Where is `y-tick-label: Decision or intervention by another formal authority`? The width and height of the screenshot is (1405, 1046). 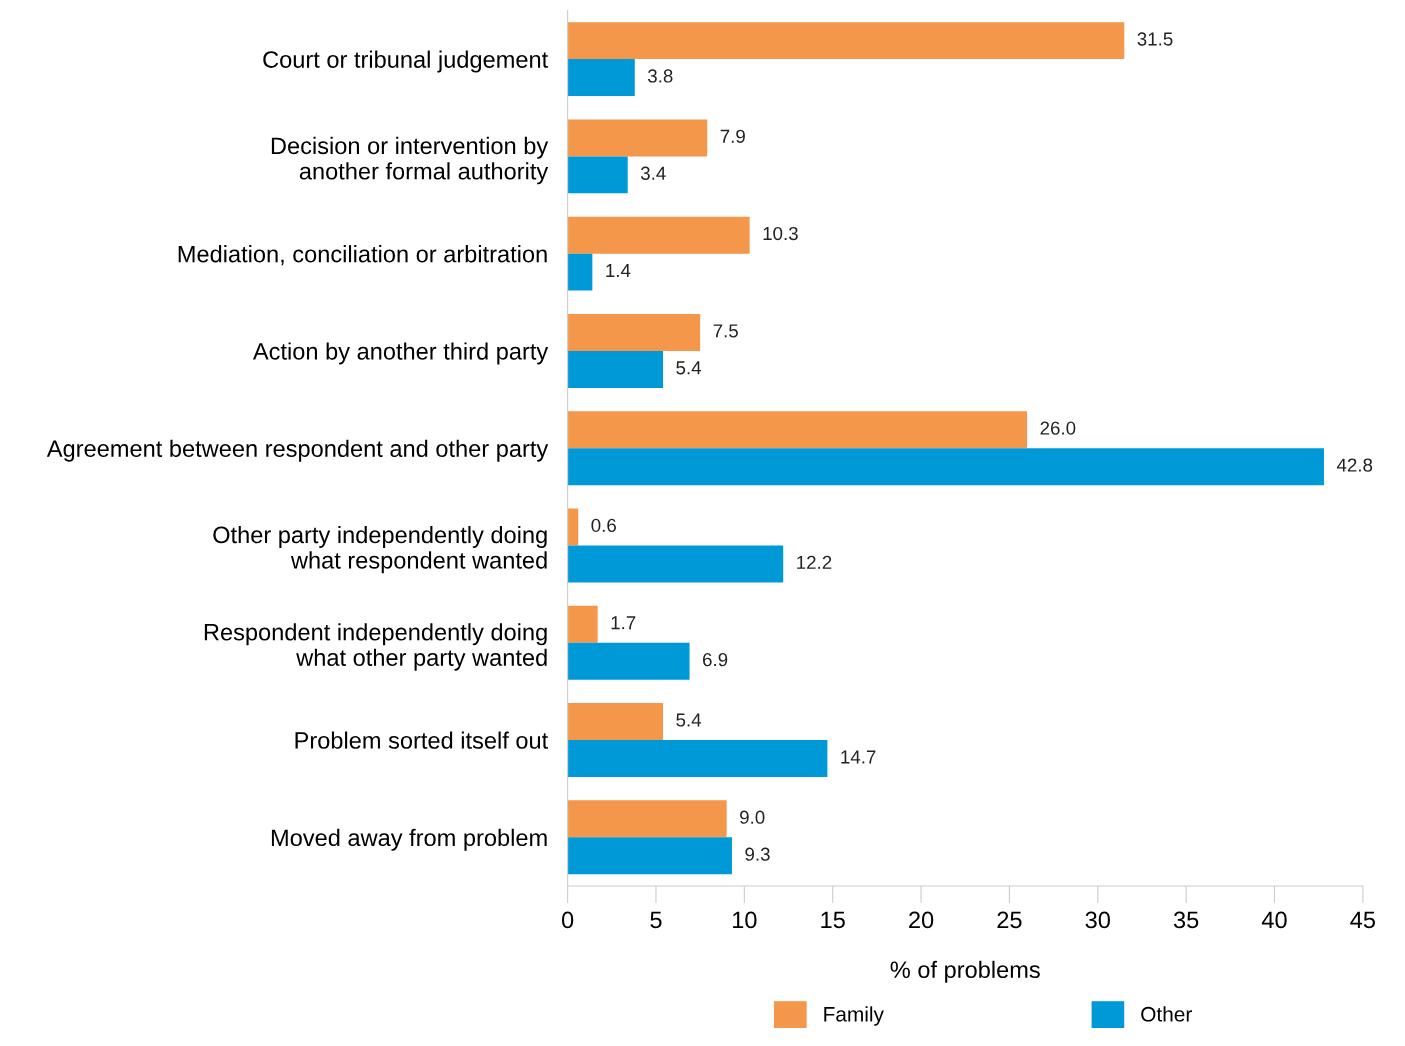
y-tick-label: Decision or intervention by another formal authority is located at coordinates (410, 160).